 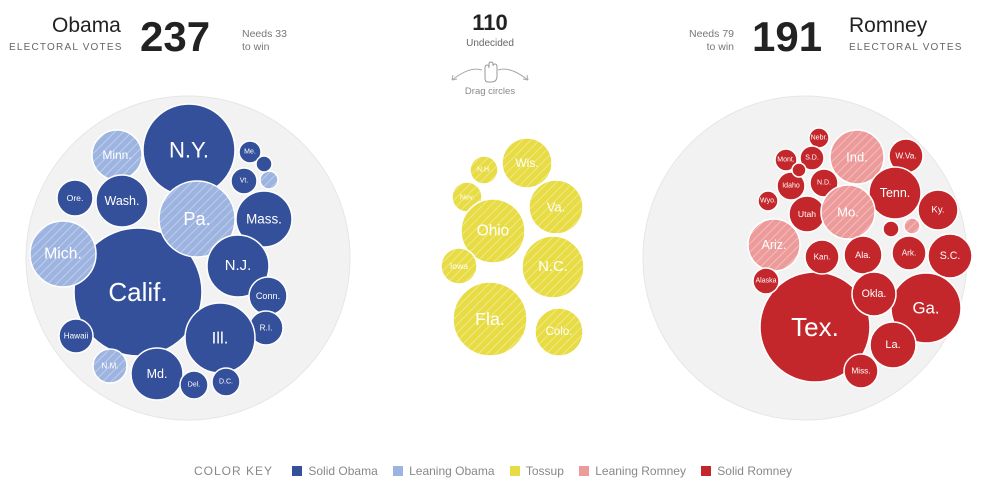 I want to click on romney-needs-line2: to win, so click(x=720, y=47).